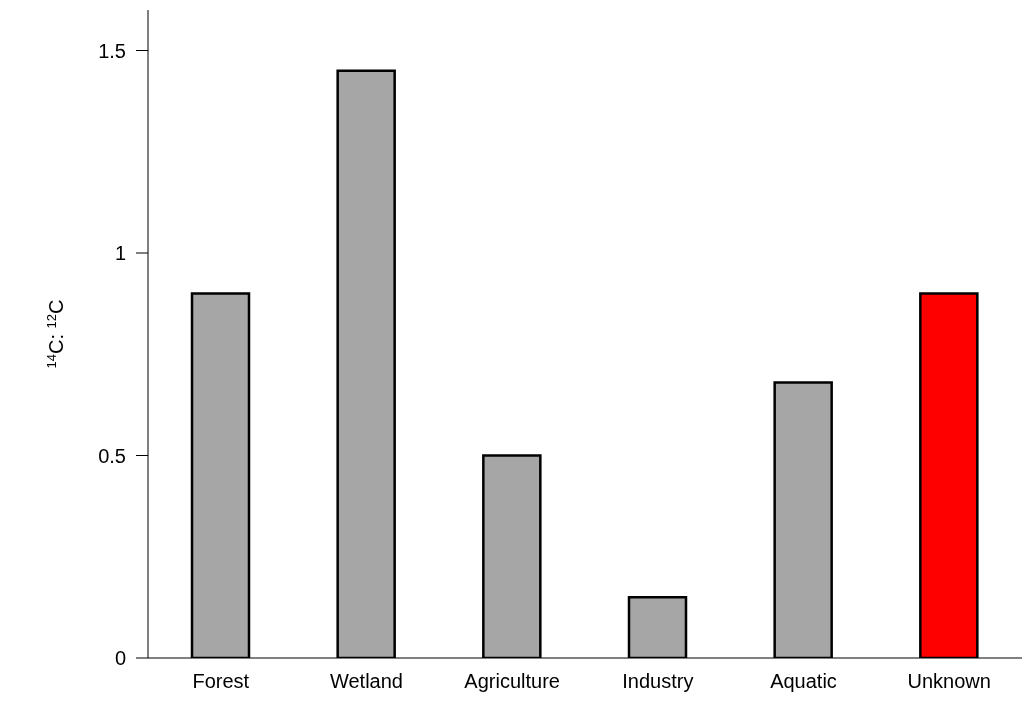  Describe the element at coordinates (366, 681) in the screenshot. I see `x-tick-label: Wetland` at that location.